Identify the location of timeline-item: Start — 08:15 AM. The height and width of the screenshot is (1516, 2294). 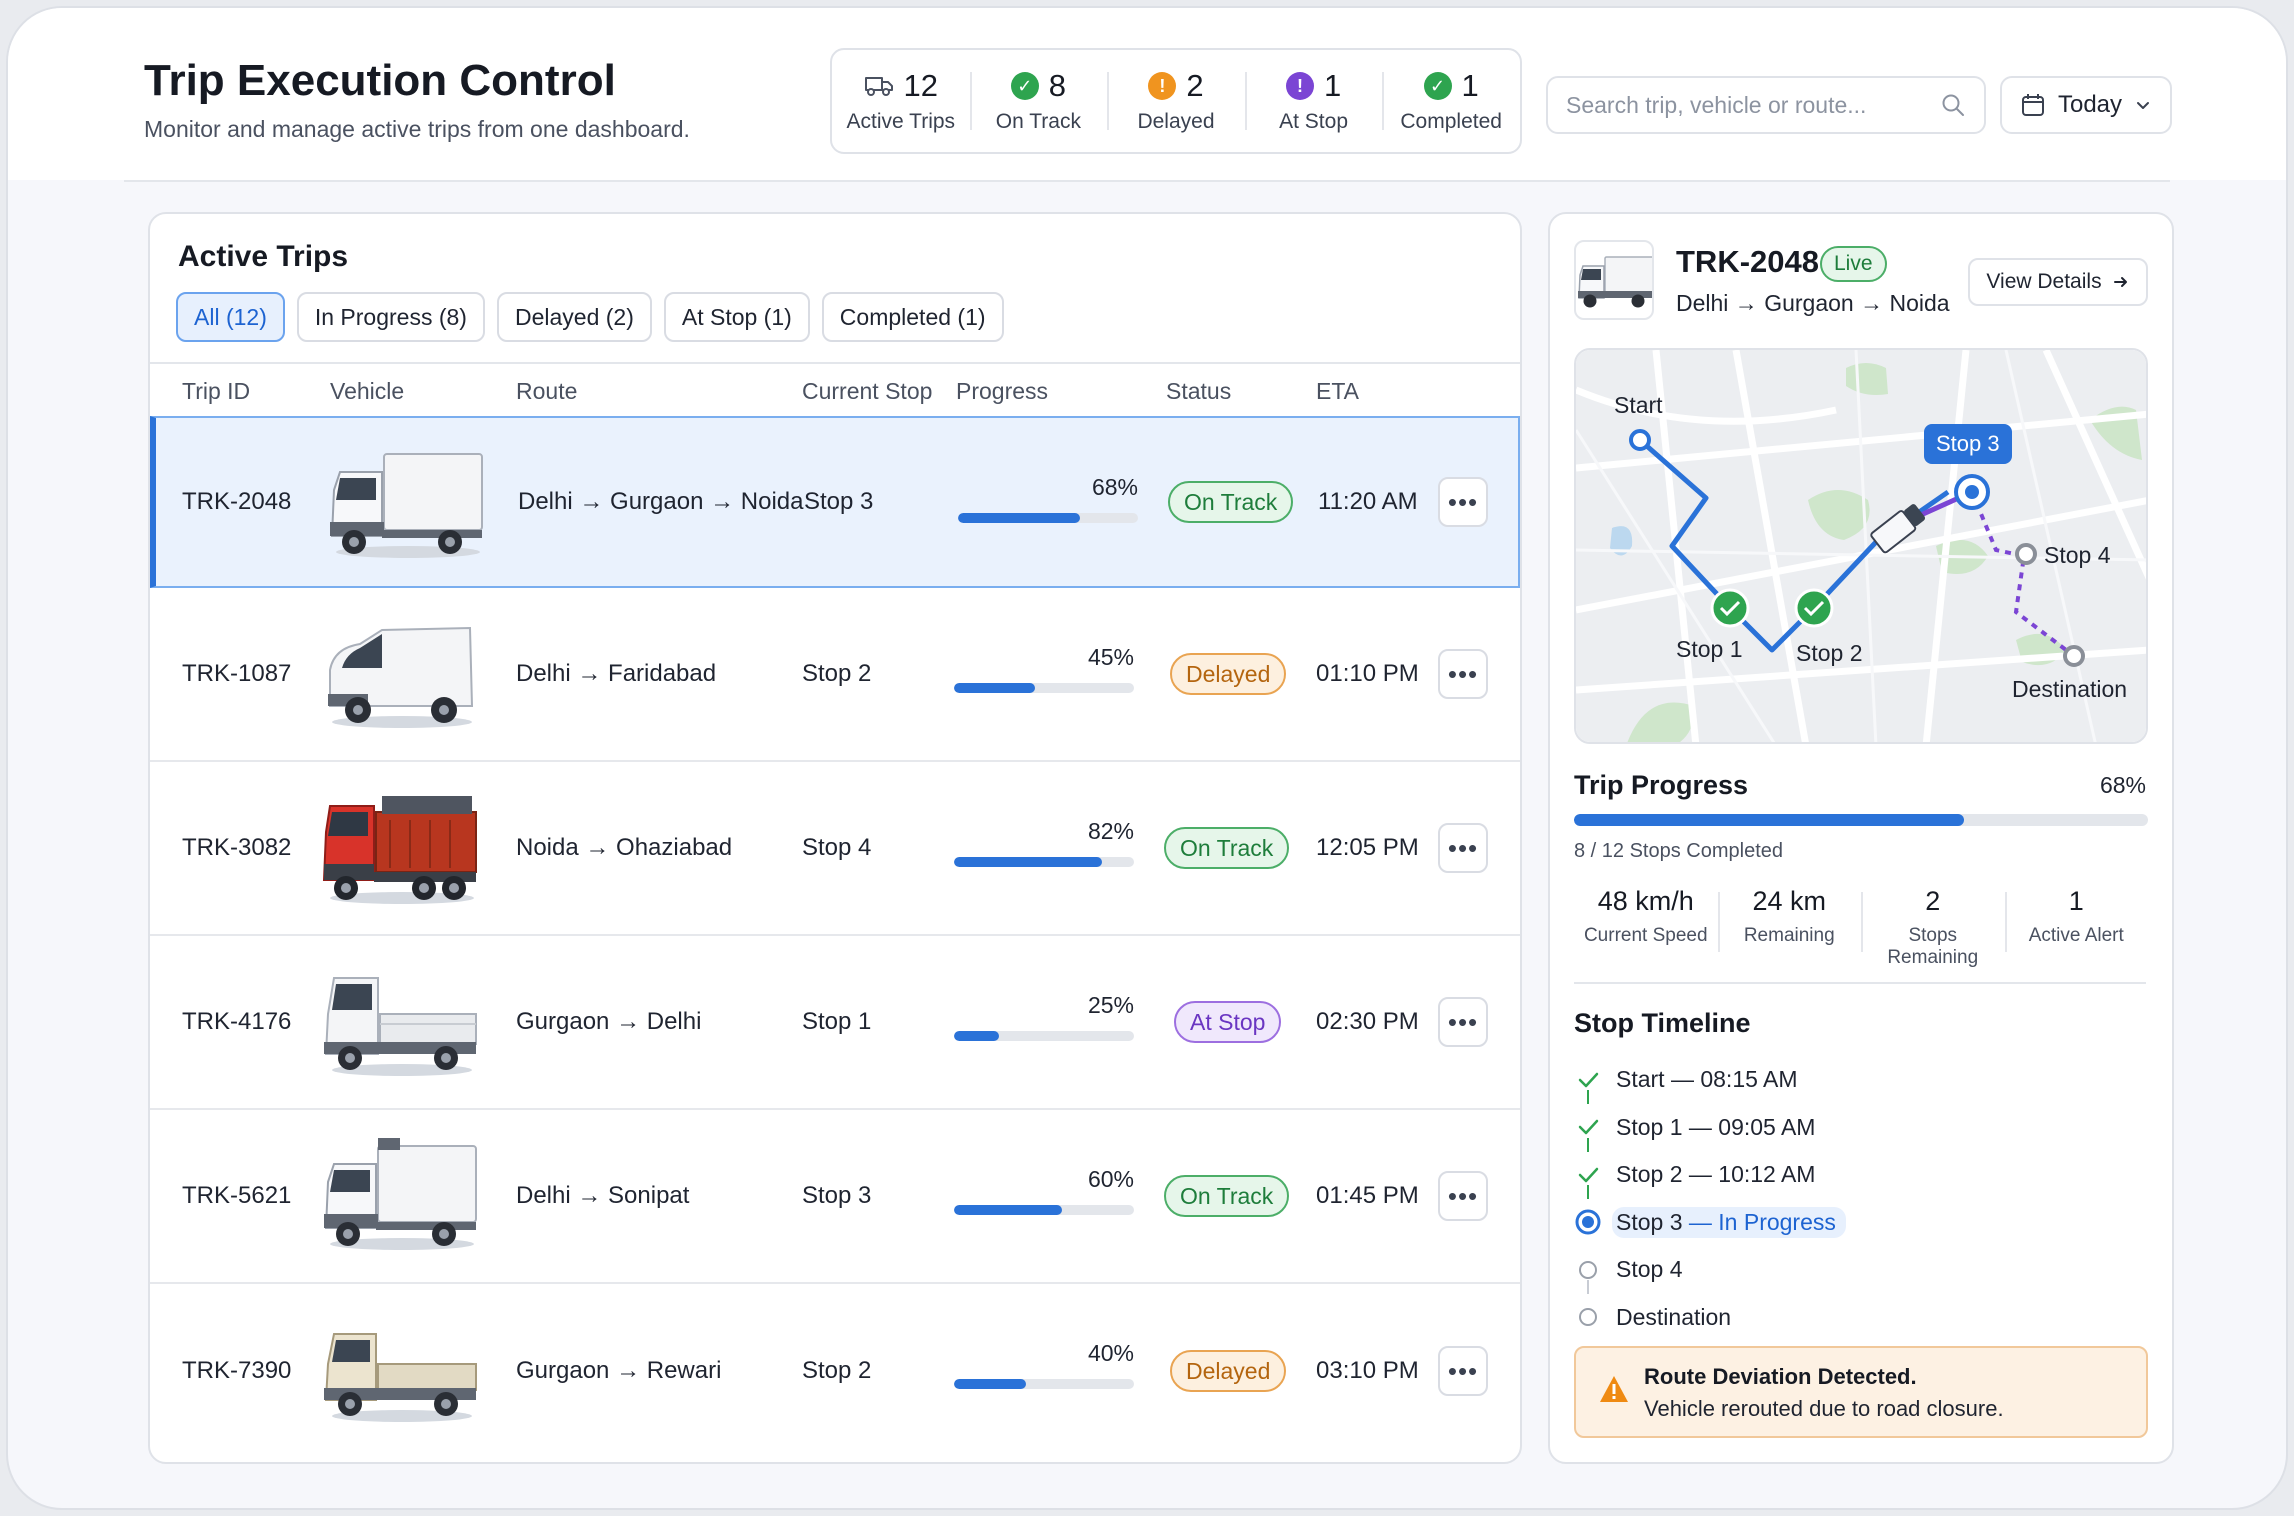
(1861, 1080).